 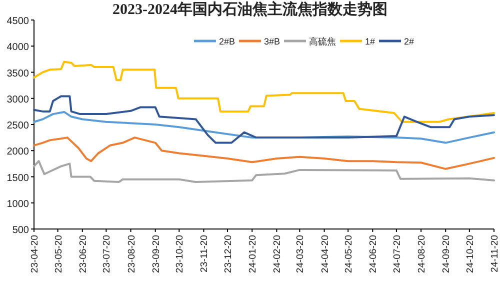 What do you see at coordinates (278, 254) in the screenshot?
I see `x-tick-label: 24-02-20` at bounding box center [278, 254].